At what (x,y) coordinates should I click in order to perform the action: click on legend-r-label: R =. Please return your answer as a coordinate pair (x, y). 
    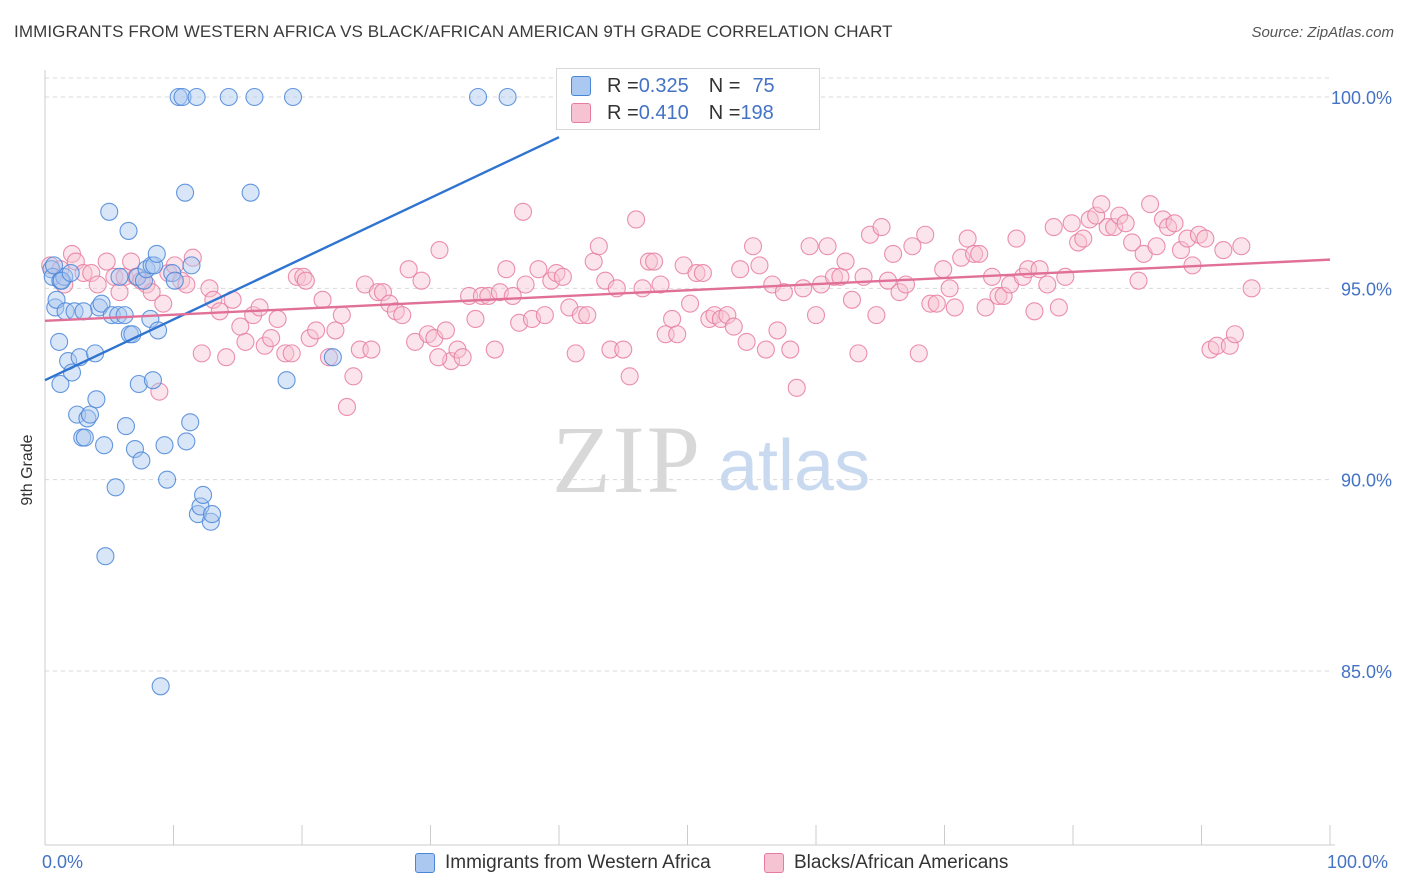
    Looking at the image, I should click on (623, 112).